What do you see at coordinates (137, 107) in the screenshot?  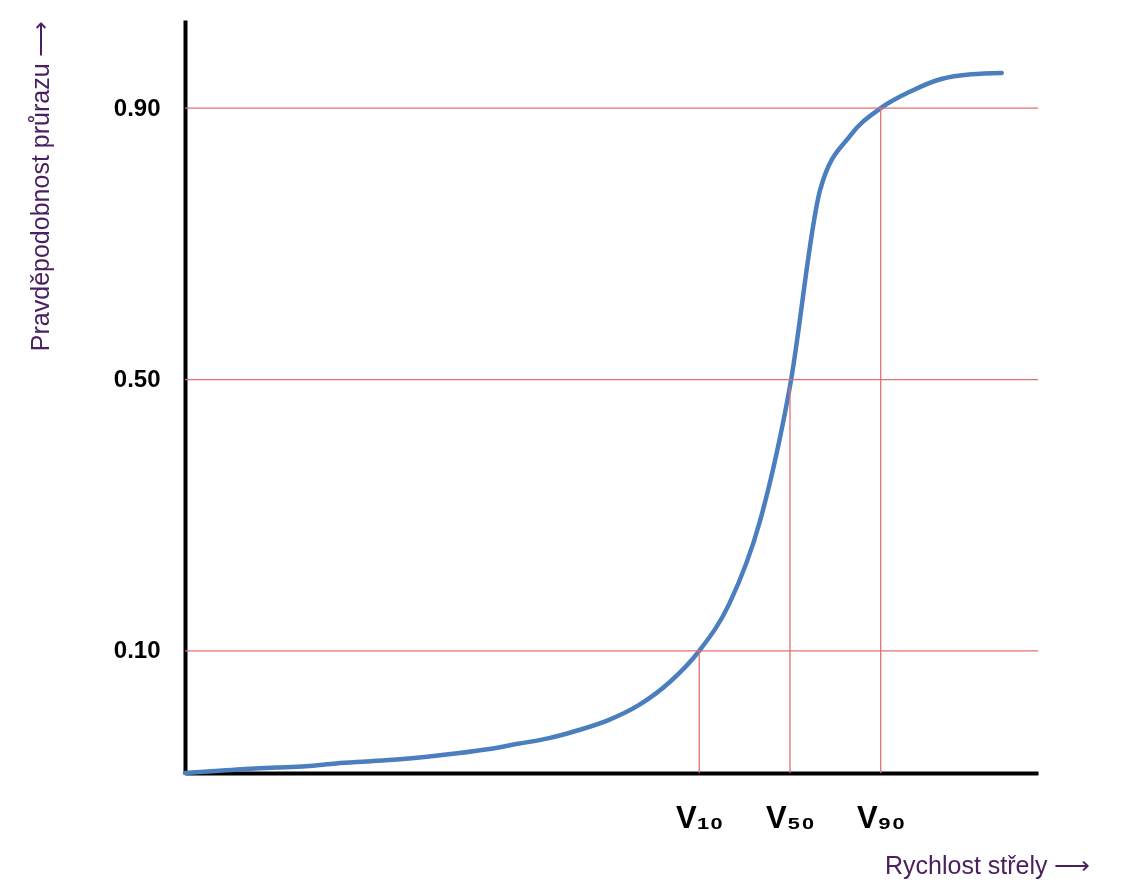 I see `y-tick-label: 0.90` at bounding box center [137, 107].